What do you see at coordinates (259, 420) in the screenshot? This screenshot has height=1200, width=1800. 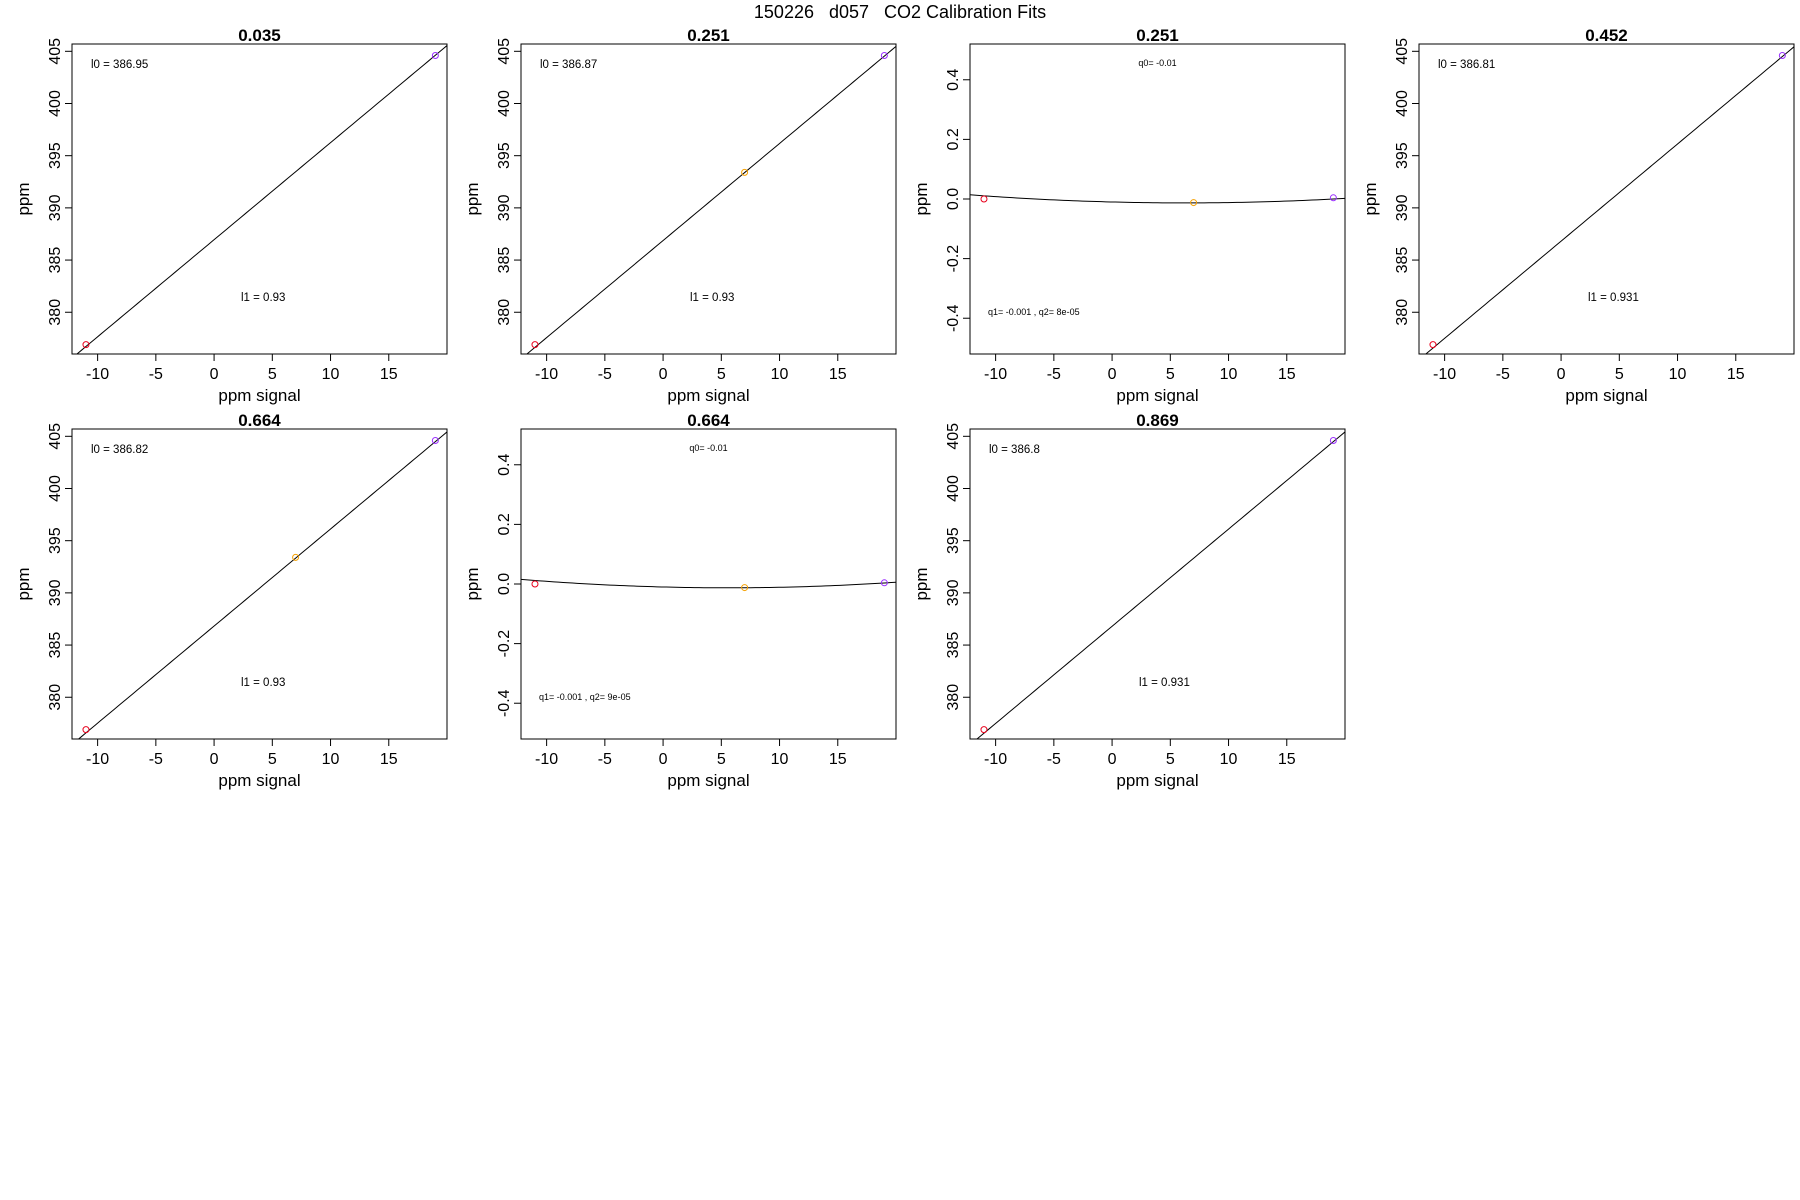 I see `panel-title: 0.664` at bounding box center [259, 420].